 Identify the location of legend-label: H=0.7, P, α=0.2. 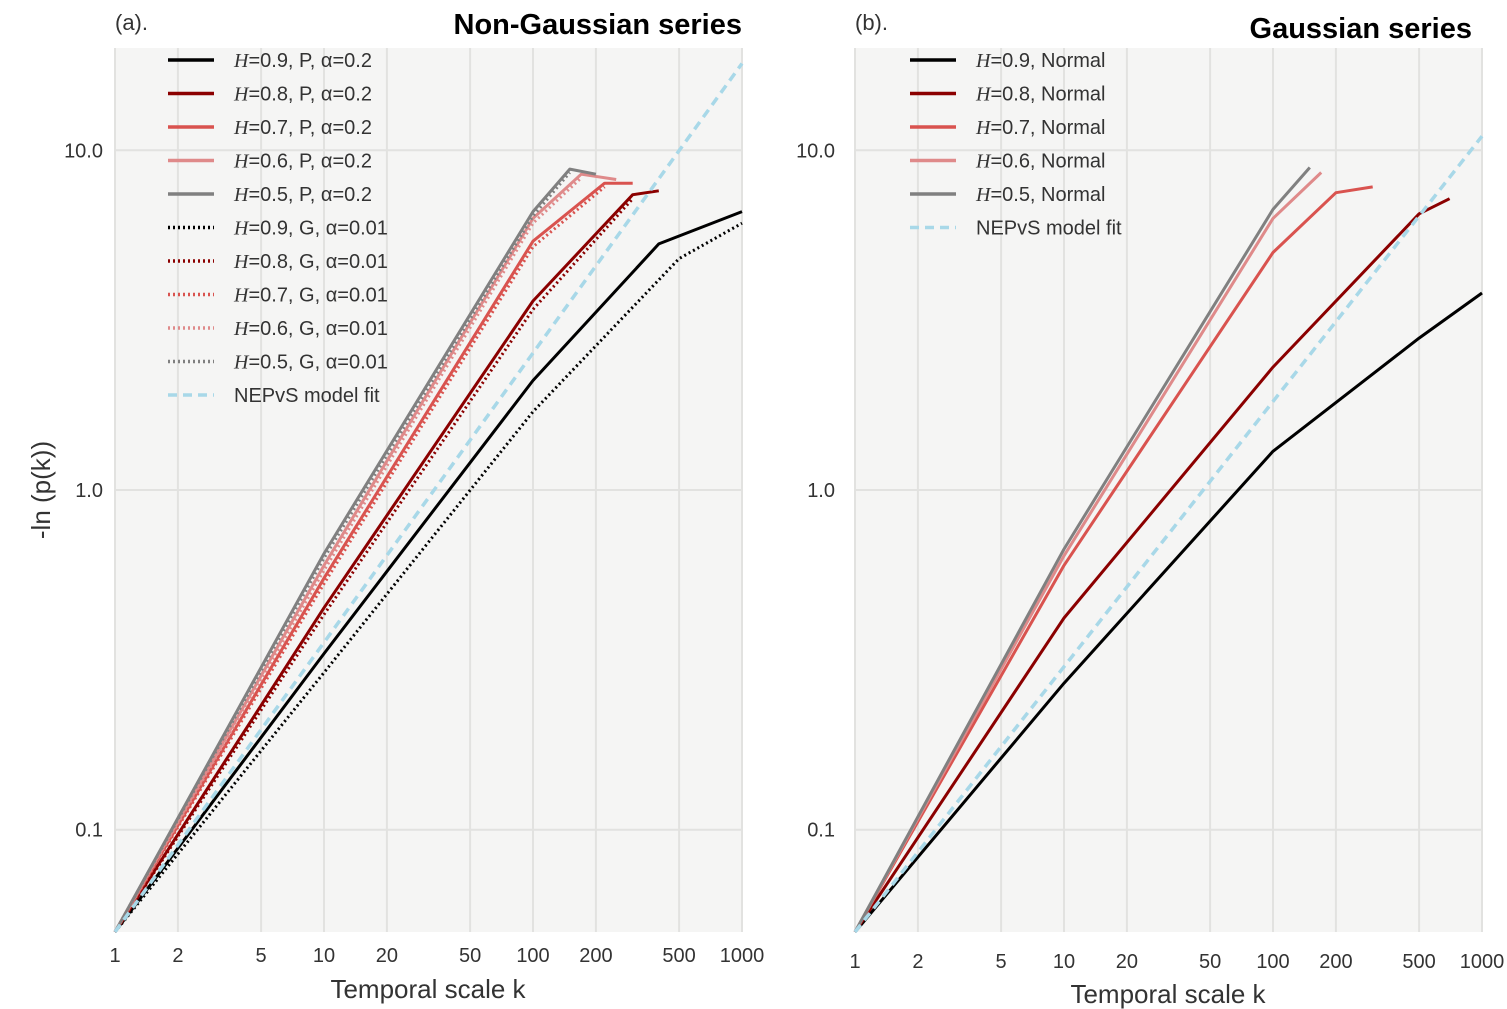
(302, 128).